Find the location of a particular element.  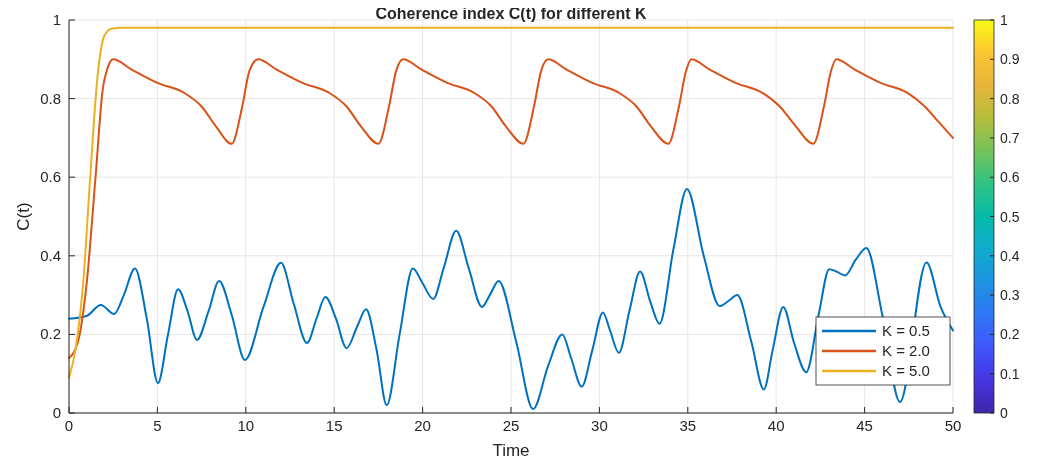

y-axis-title: C(t) is located at coordinates (23, 216).